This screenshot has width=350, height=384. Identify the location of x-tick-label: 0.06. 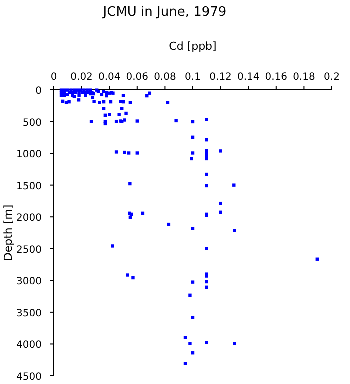
(137, 77).